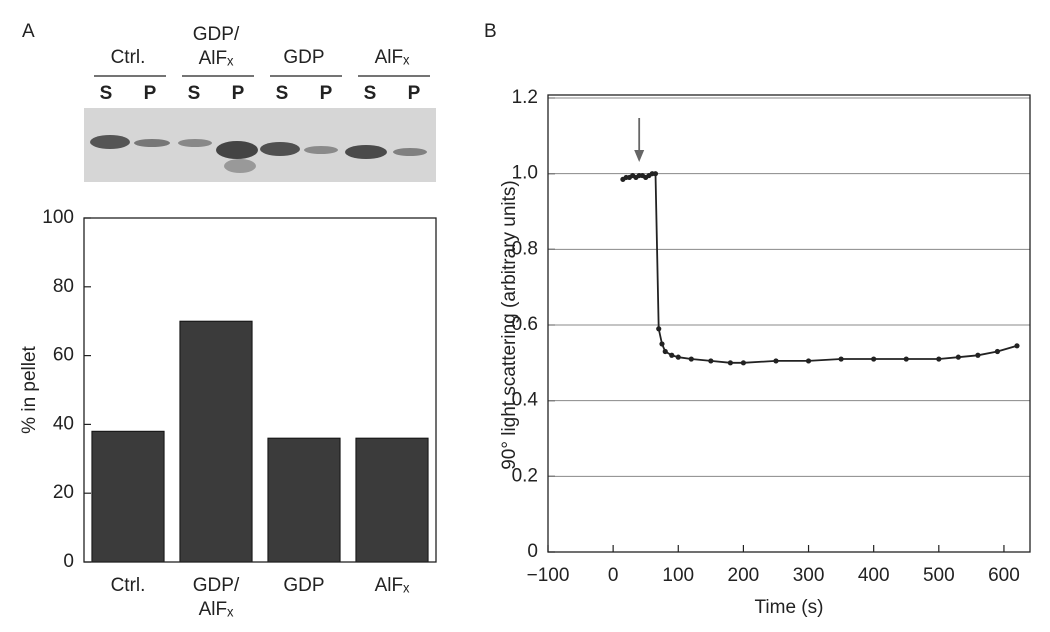 This screenshot has width=1050, height=632. I want to click on y-tick-label: 20, so click(63, 492).